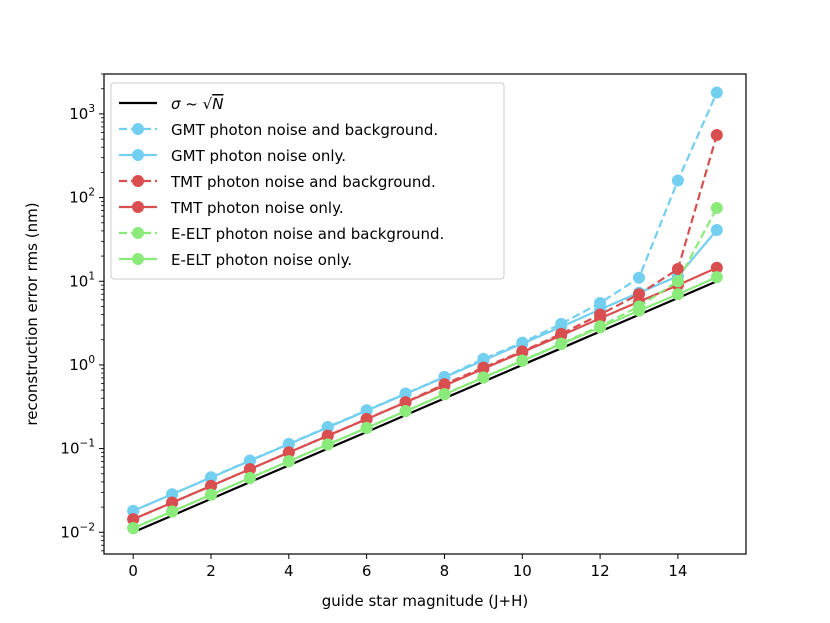  What do you see at coordinates (445, 571) in the screenshot?
I see `x-tick-label: 8` at bounding box center [445, 571].